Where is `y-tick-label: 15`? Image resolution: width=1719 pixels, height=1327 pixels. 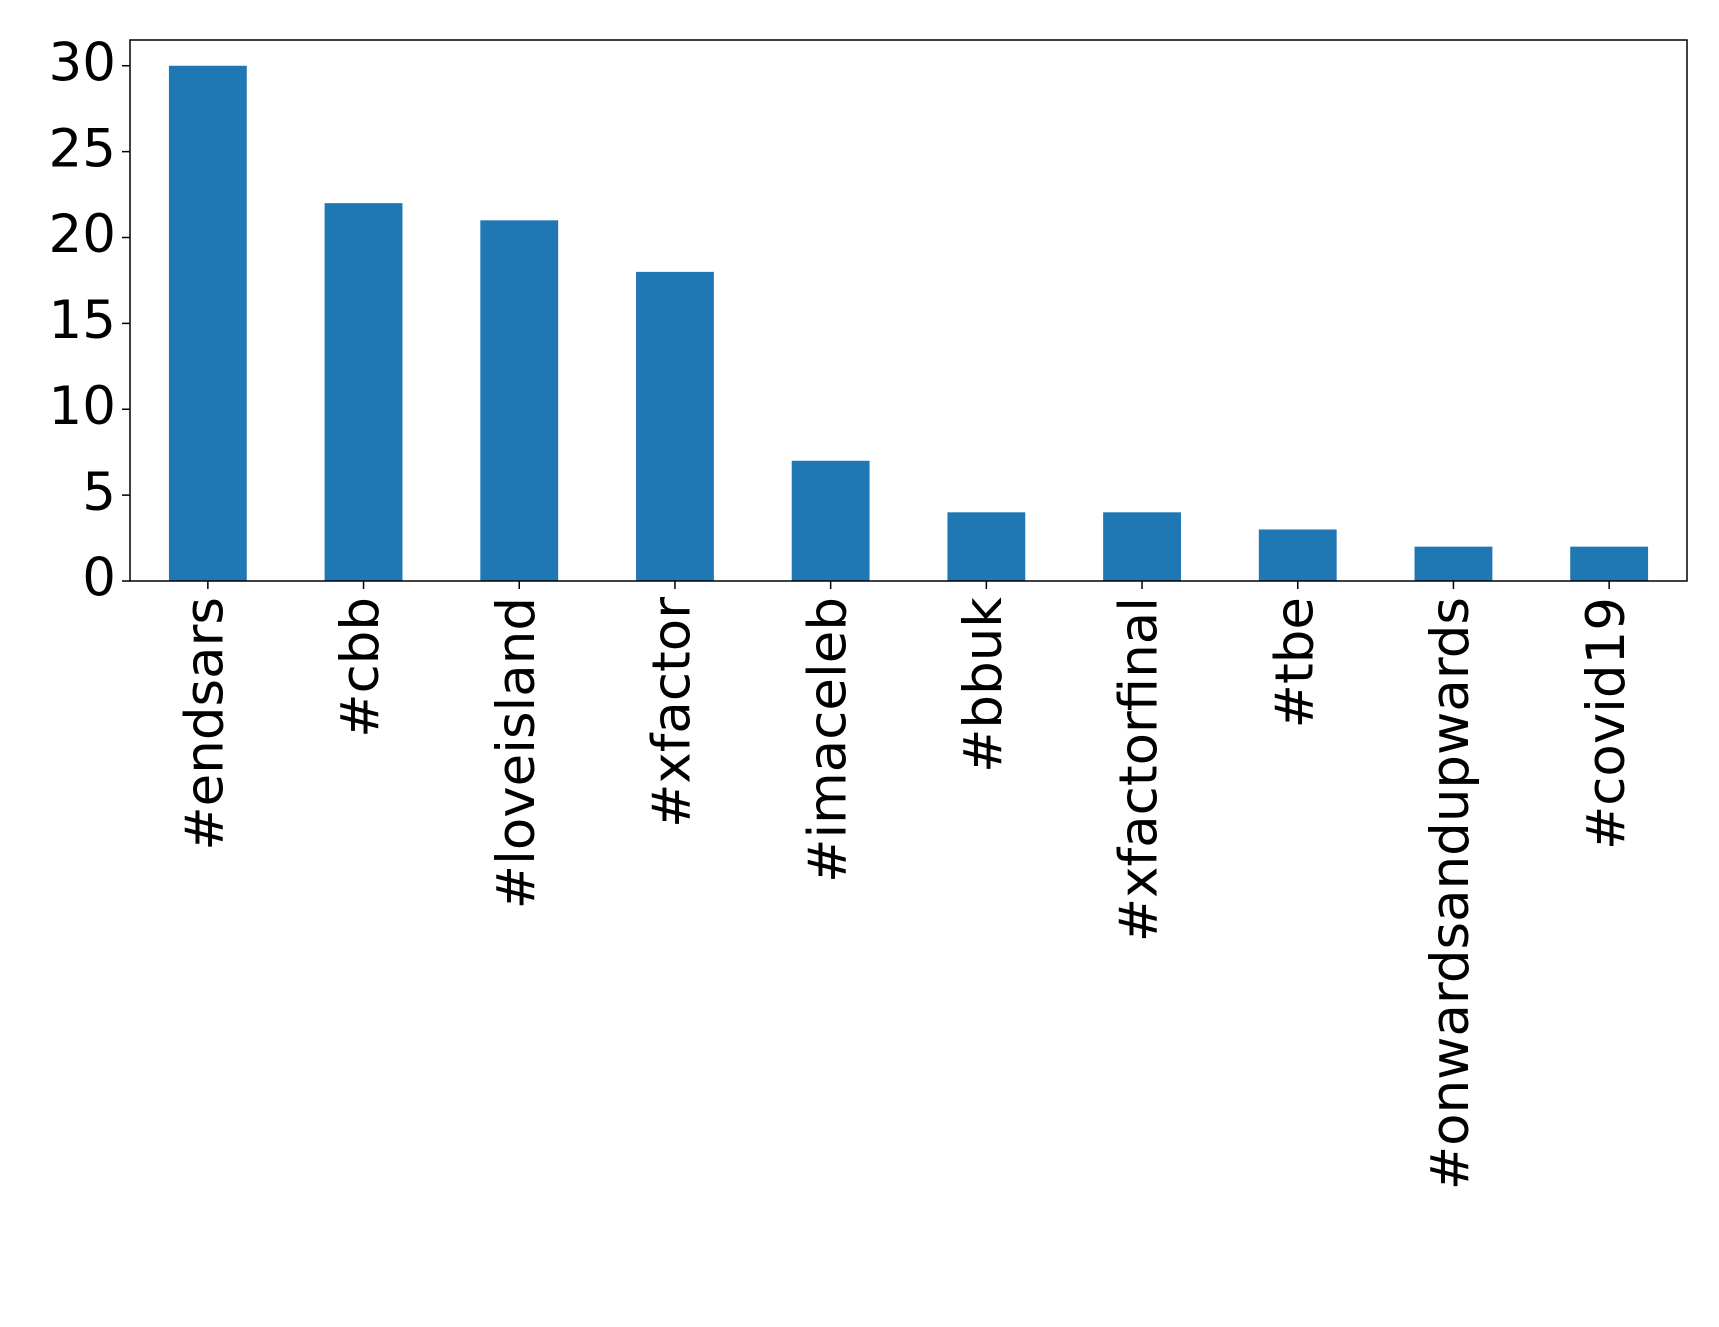 y-tick-label: 15 is located at coordinates (82, 320).